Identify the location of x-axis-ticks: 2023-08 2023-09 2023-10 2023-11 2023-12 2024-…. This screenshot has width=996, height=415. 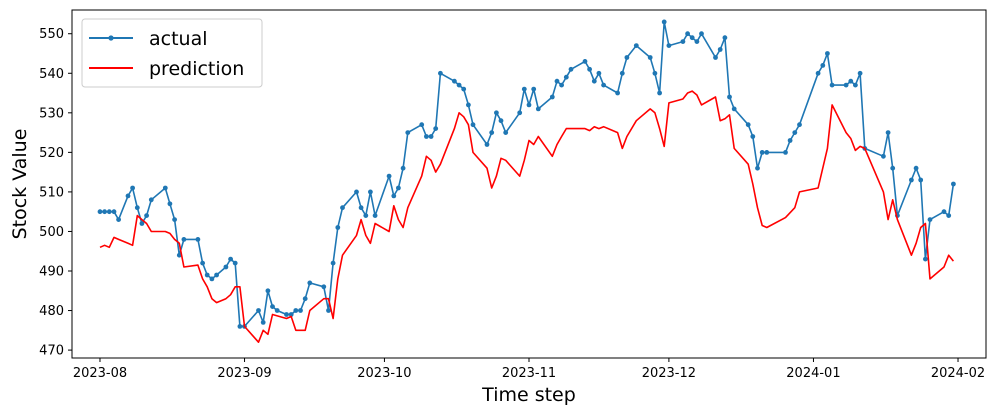
(529, 369).